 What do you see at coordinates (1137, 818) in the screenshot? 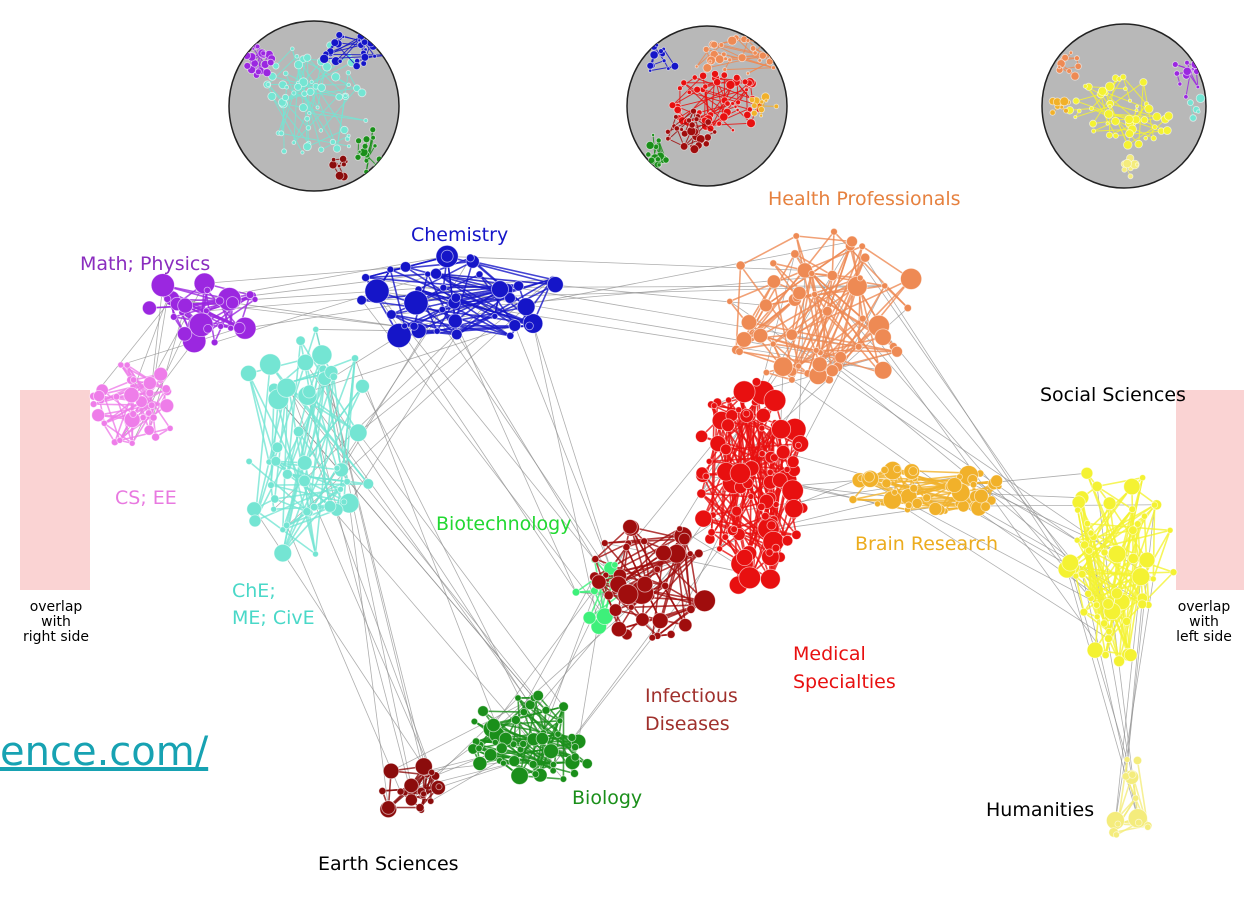
I see `node-humanities` at bounding box center [1137, 818].